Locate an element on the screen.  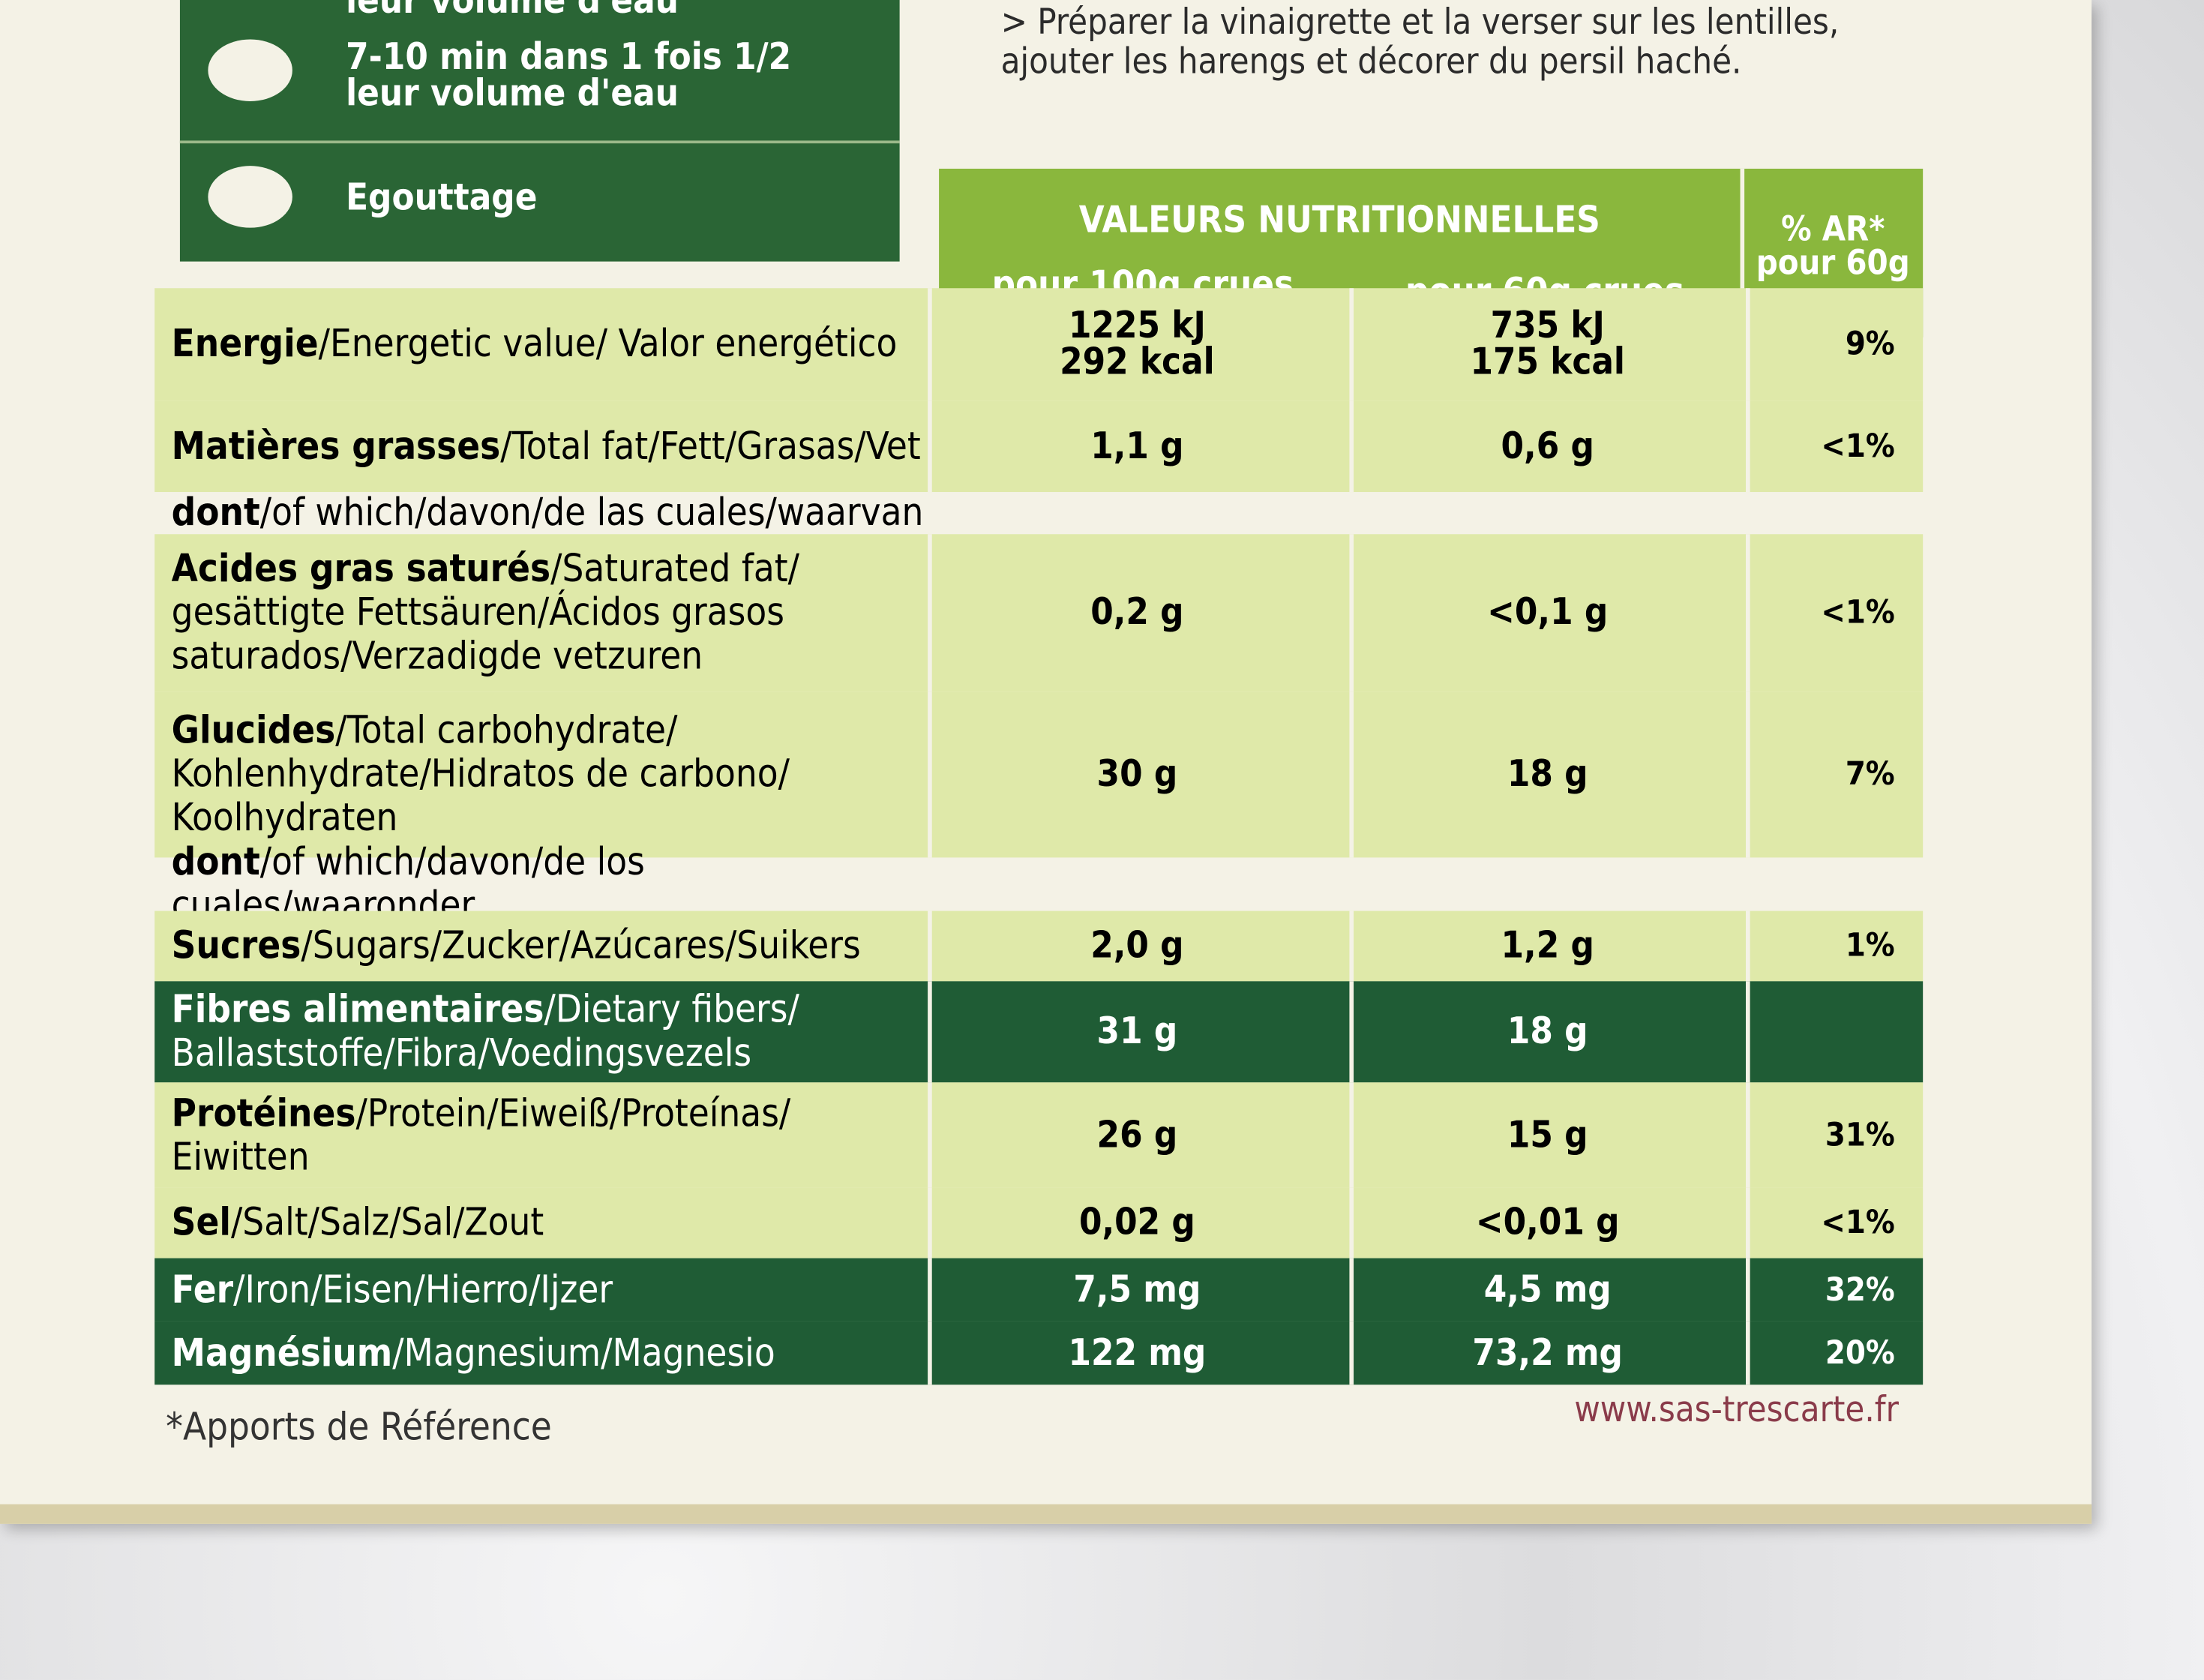
header-divider is located at coordinates (1742, 253).